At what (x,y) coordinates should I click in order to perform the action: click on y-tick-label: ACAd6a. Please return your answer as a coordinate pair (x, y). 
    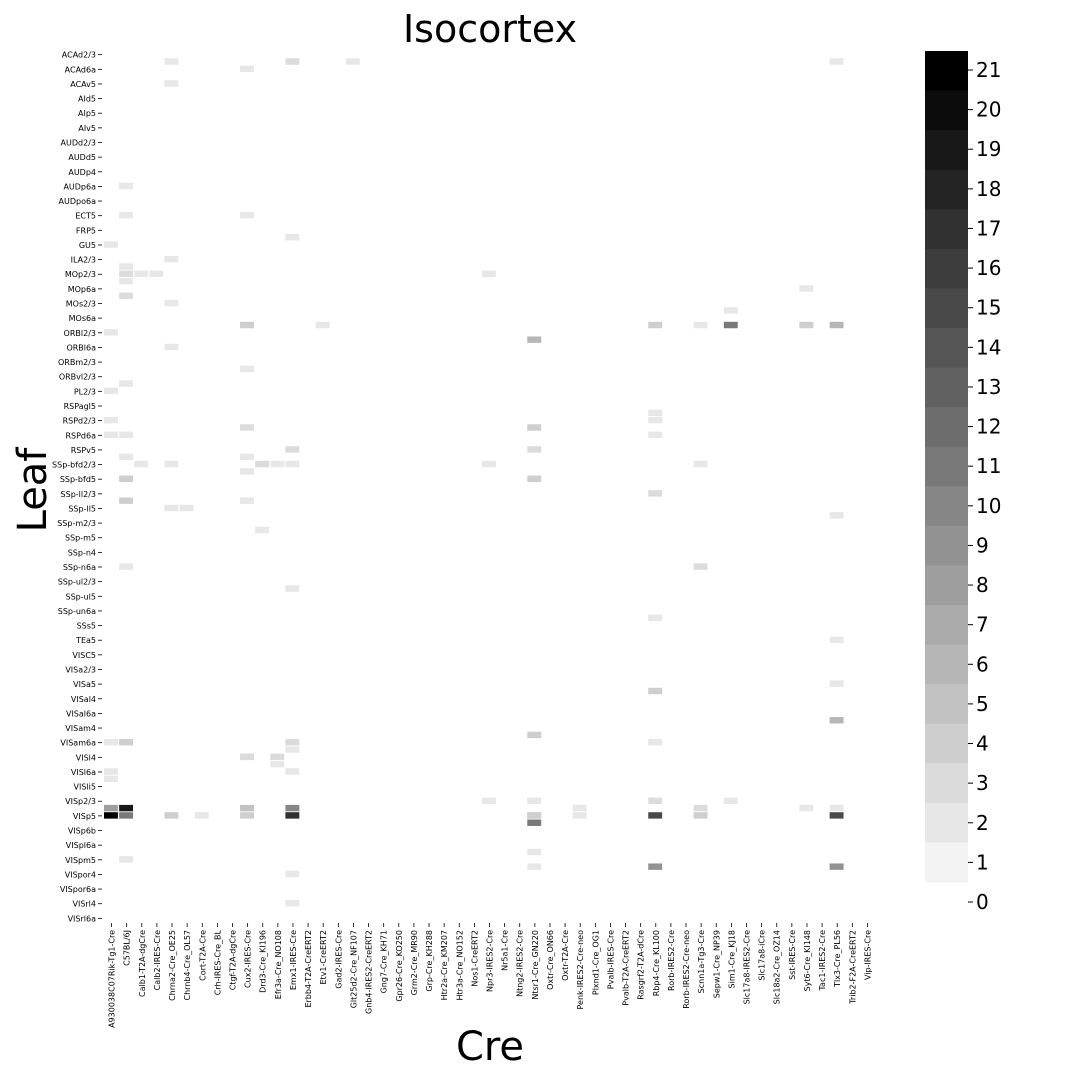
    Looking at the image, I should click on (80, 69).